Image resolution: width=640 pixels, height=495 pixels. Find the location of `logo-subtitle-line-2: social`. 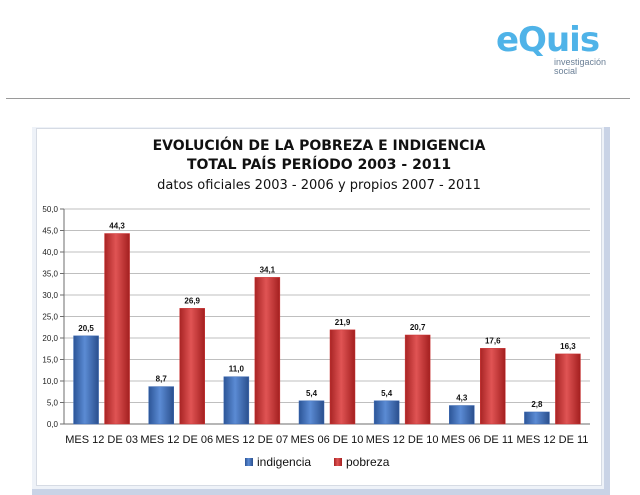

logo-subtitle-line-2: social is located at coordinates (566, 71).